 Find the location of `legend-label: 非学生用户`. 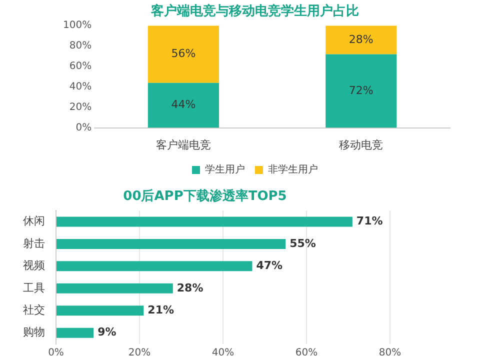

legend-label: 非学生用户 is located at coordinates (293, 170).